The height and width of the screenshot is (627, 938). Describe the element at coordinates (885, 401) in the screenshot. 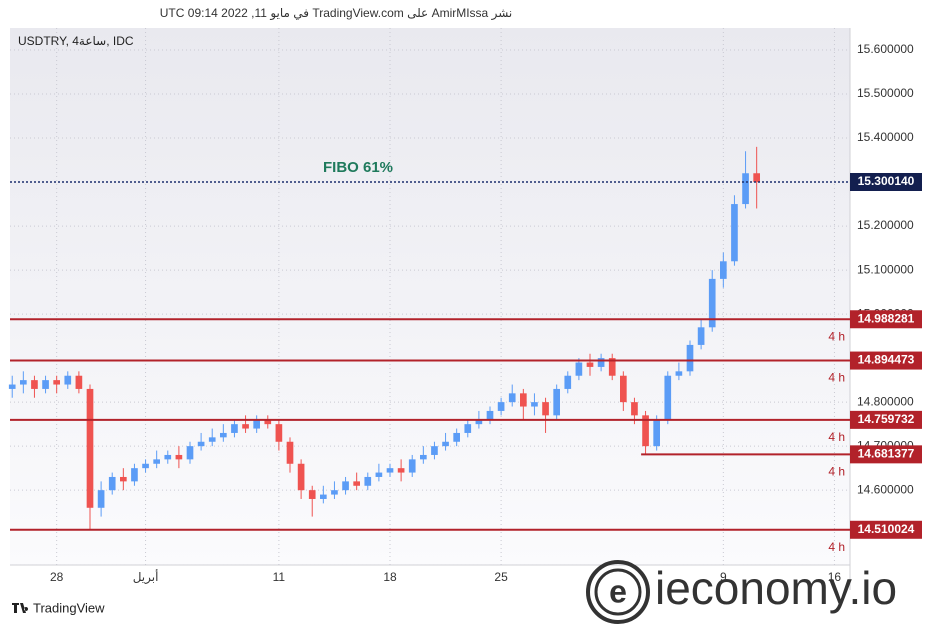

I see `y-tick-label: 14.800000` at that location.